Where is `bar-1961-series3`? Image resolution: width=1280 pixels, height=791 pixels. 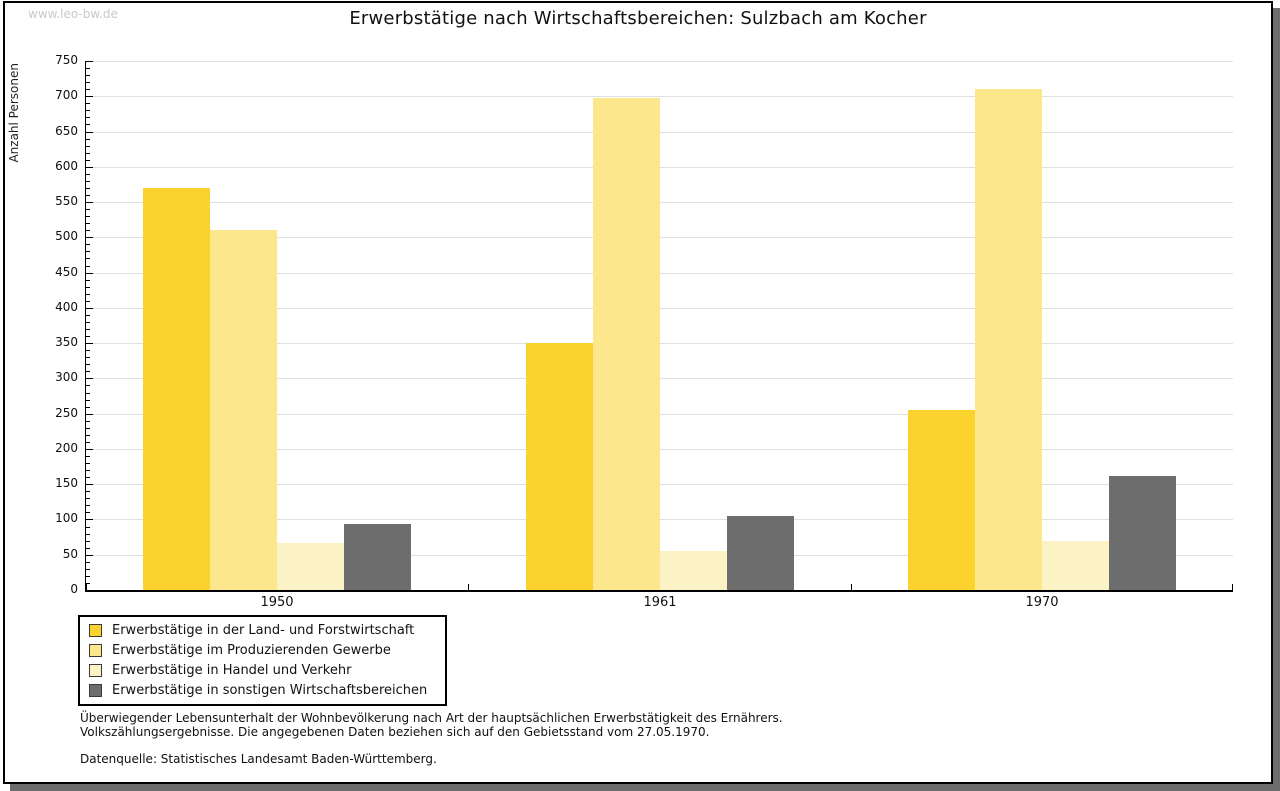
bar-1961-series3 is located at coordinates (693, 570).